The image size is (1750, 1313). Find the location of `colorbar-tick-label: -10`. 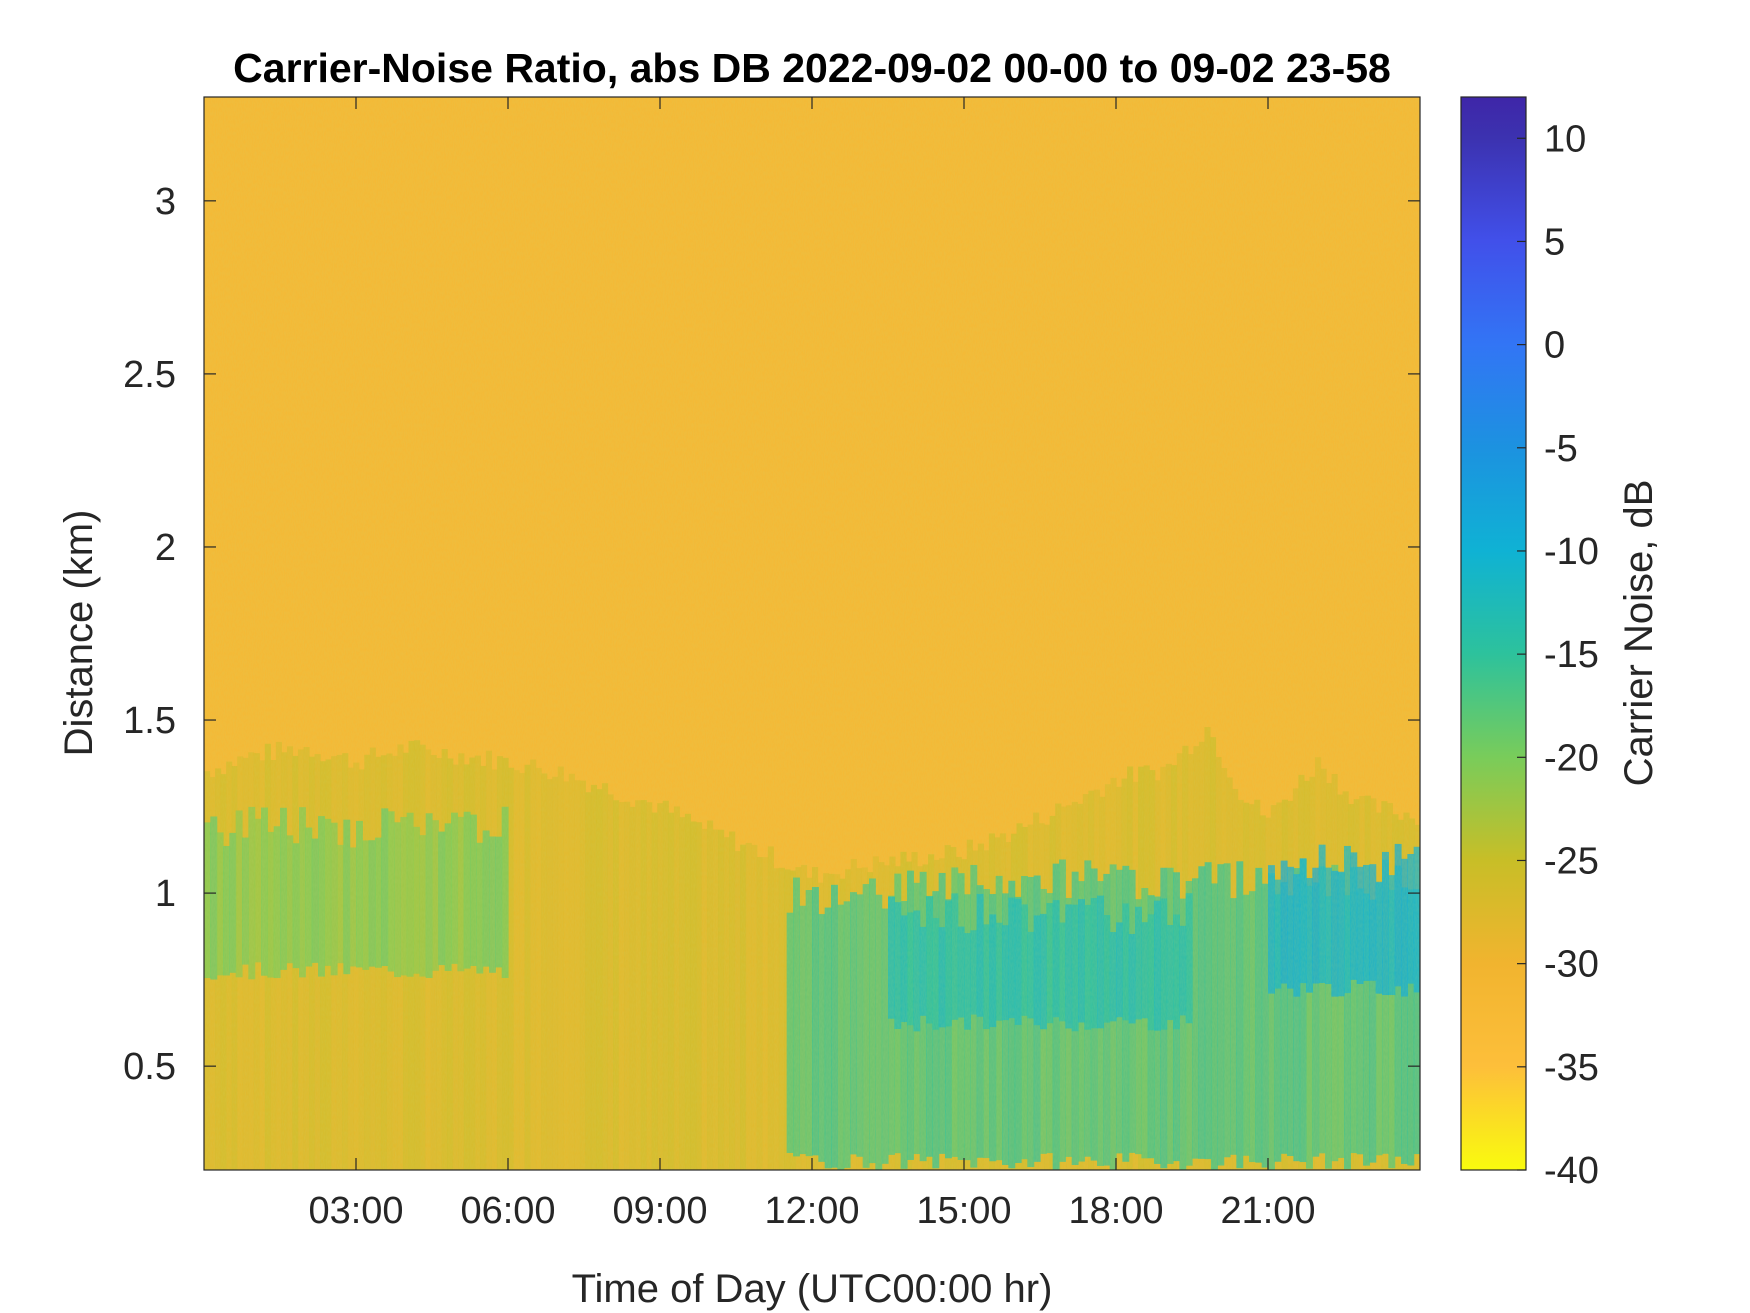

colorbar-tick-label: -10 is located at coordinates (1571, 552).